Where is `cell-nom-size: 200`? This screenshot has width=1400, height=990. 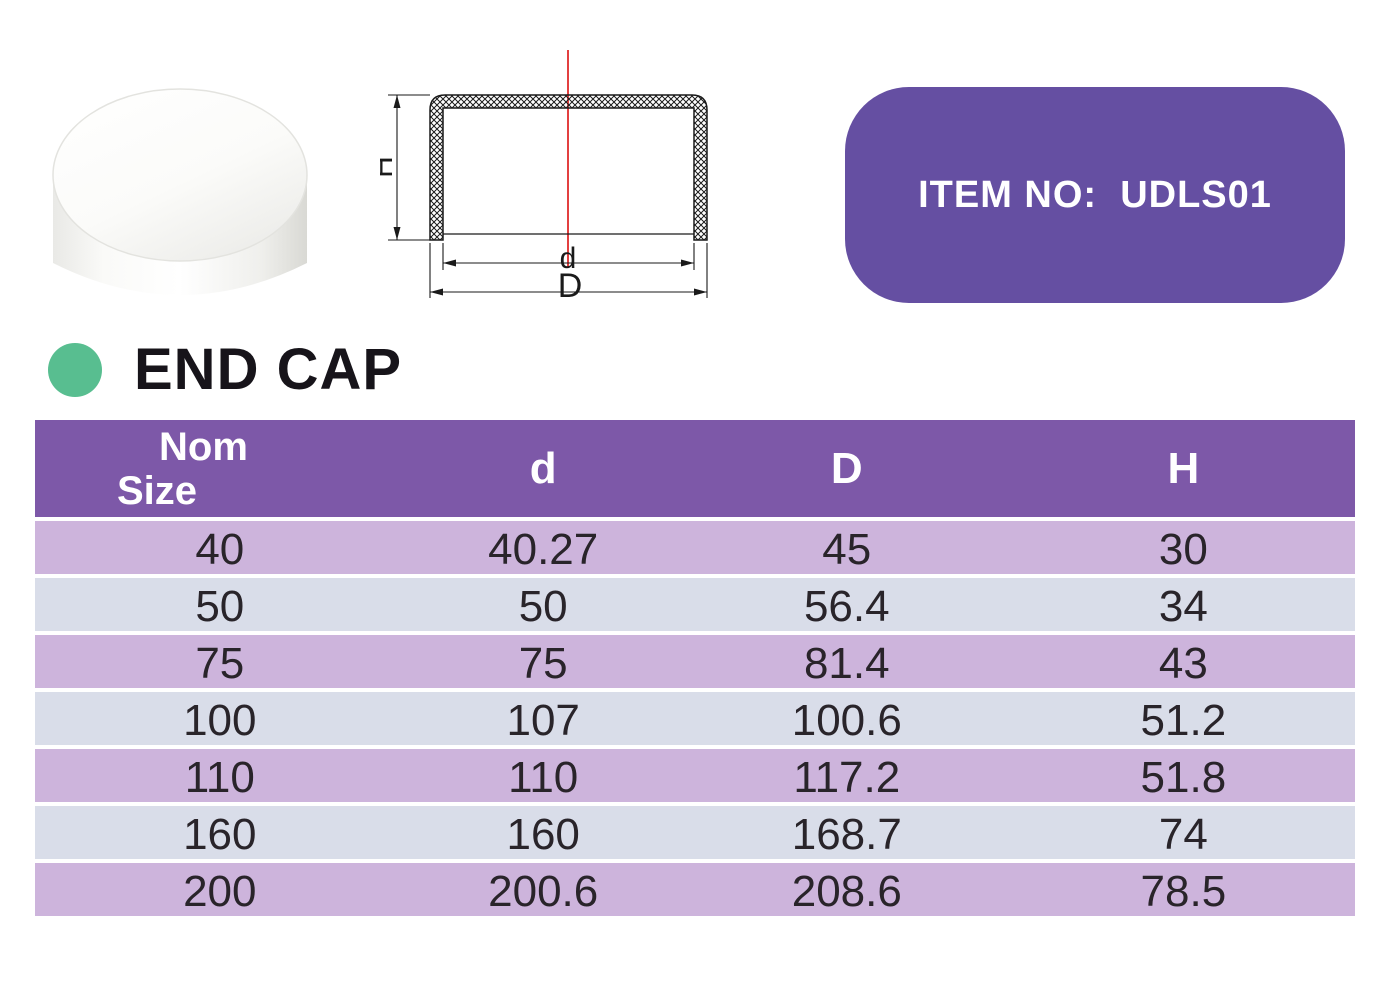 cell-nom-size: 200 is located at coordinates (220, 891).